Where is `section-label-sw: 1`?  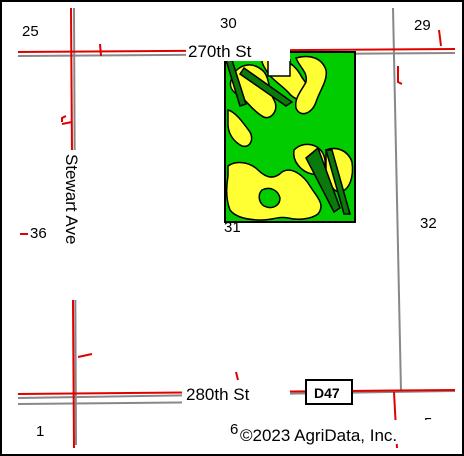 section-label-sw: 1 is located at coordinates (40, 431).